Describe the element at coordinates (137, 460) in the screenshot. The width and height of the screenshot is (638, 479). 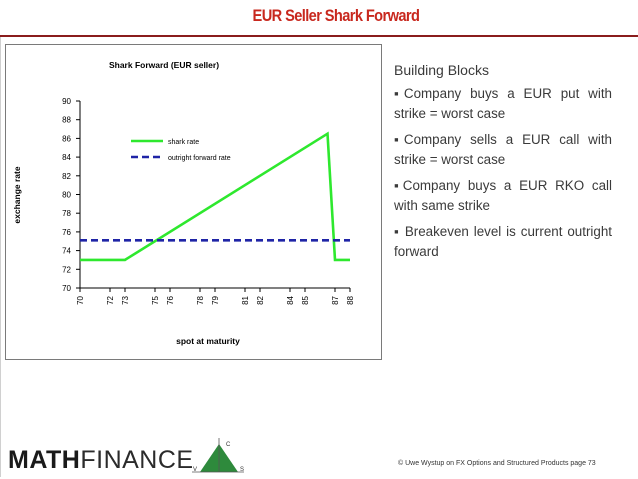
I see `logo-finance: FINANCE` at that location.